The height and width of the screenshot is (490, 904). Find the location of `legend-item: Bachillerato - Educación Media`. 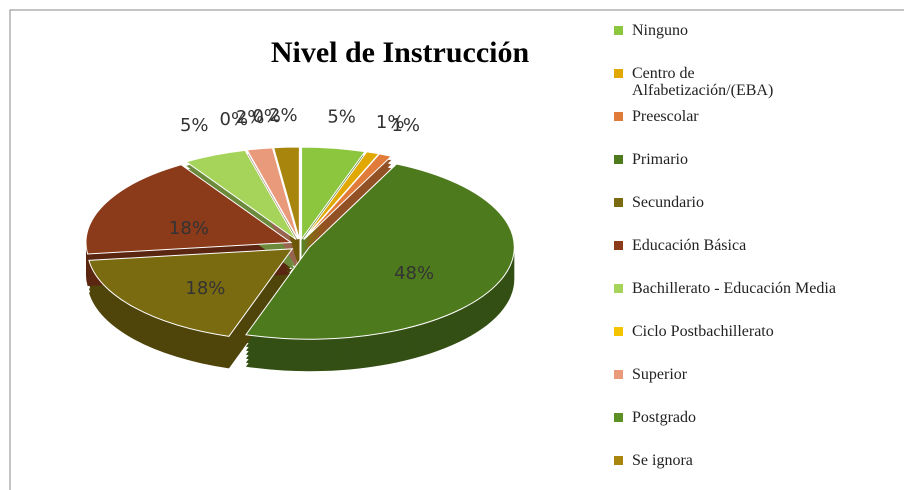

legend-item: Bachillerato - Educación Media is located at coordinates (757, 288).